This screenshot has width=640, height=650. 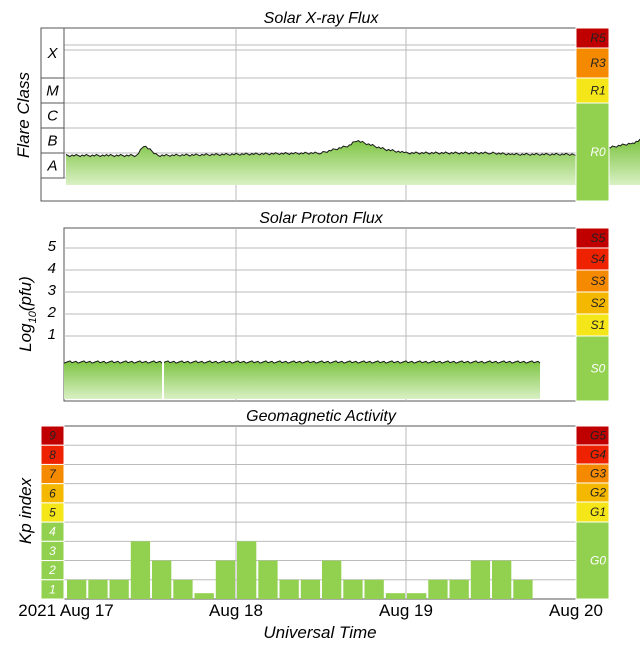 I want to click on proton-title: Solar Proton Flux, so click(x=321, y=218).